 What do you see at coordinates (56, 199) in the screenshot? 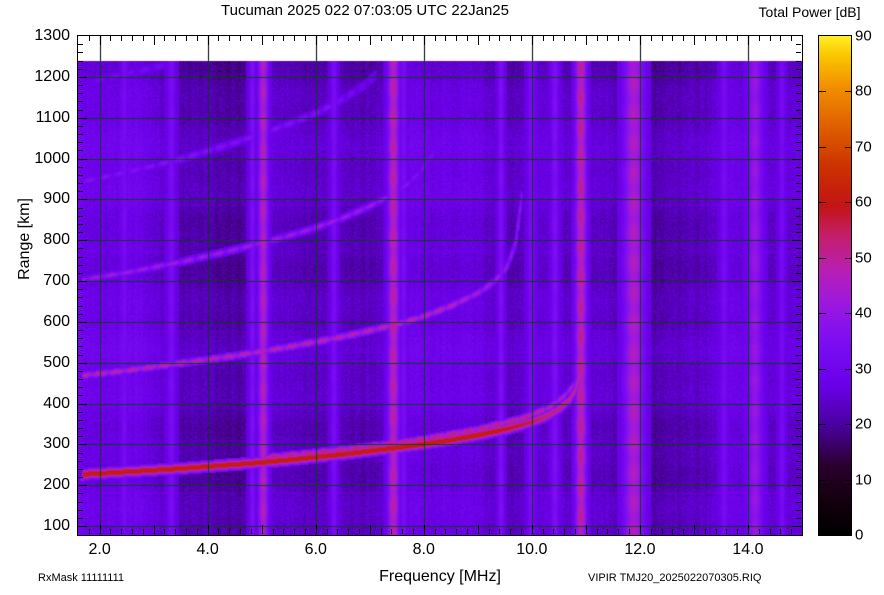
I see `y-tick-label: 900` at bounding box center [56, 199].